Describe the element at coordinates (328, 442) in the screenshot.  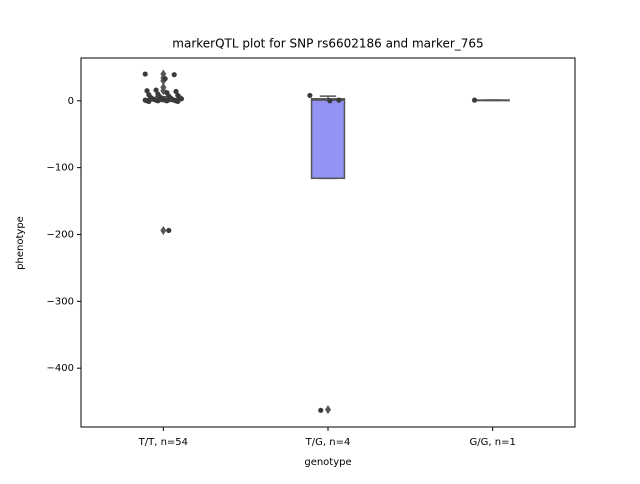
I see `x-tick-label: T/G, n=4` at that location.